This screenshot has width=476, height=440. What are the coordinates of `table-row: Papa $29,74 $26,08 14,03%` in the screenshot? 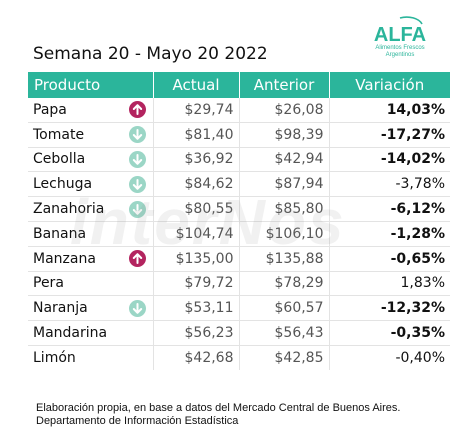 It's located at (239, 110).